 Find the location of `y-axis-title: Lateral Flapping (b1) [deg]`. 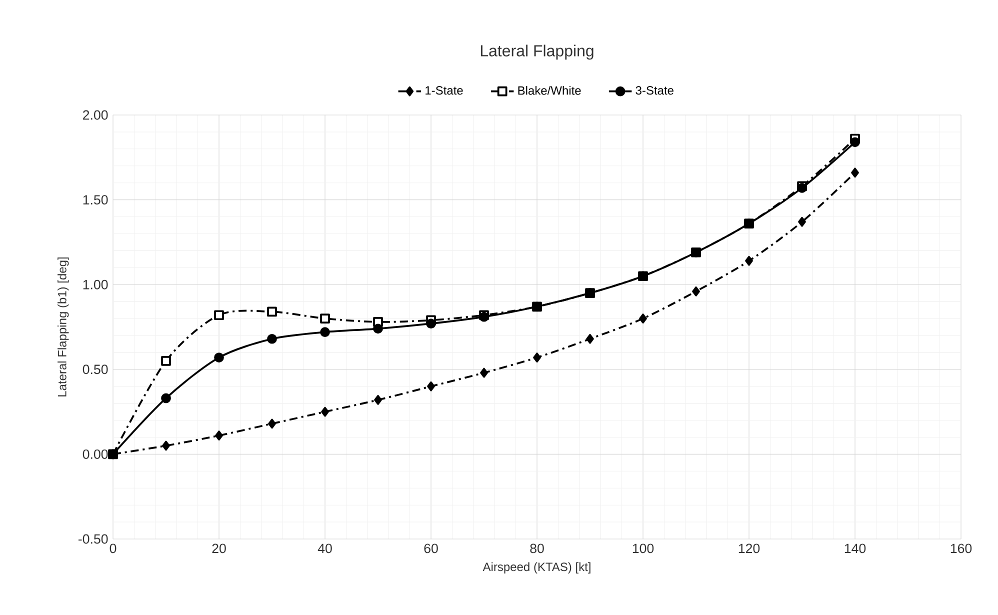

y-axis-title: Lateral Flapping (b1) [deg] is located at coordinates (63, 327).